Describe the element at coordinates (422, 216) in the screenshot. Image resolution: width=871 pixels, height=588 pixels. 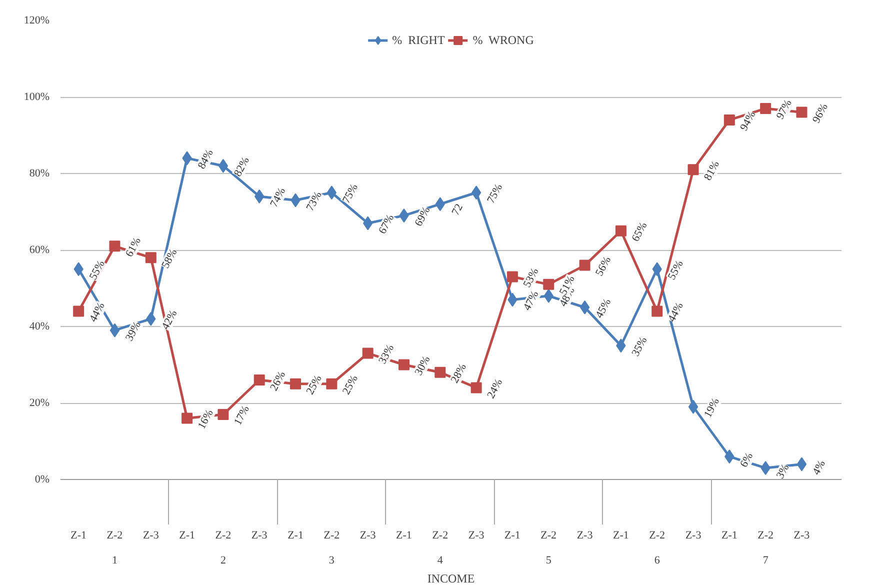
I see `data-label: 69%` at that location.